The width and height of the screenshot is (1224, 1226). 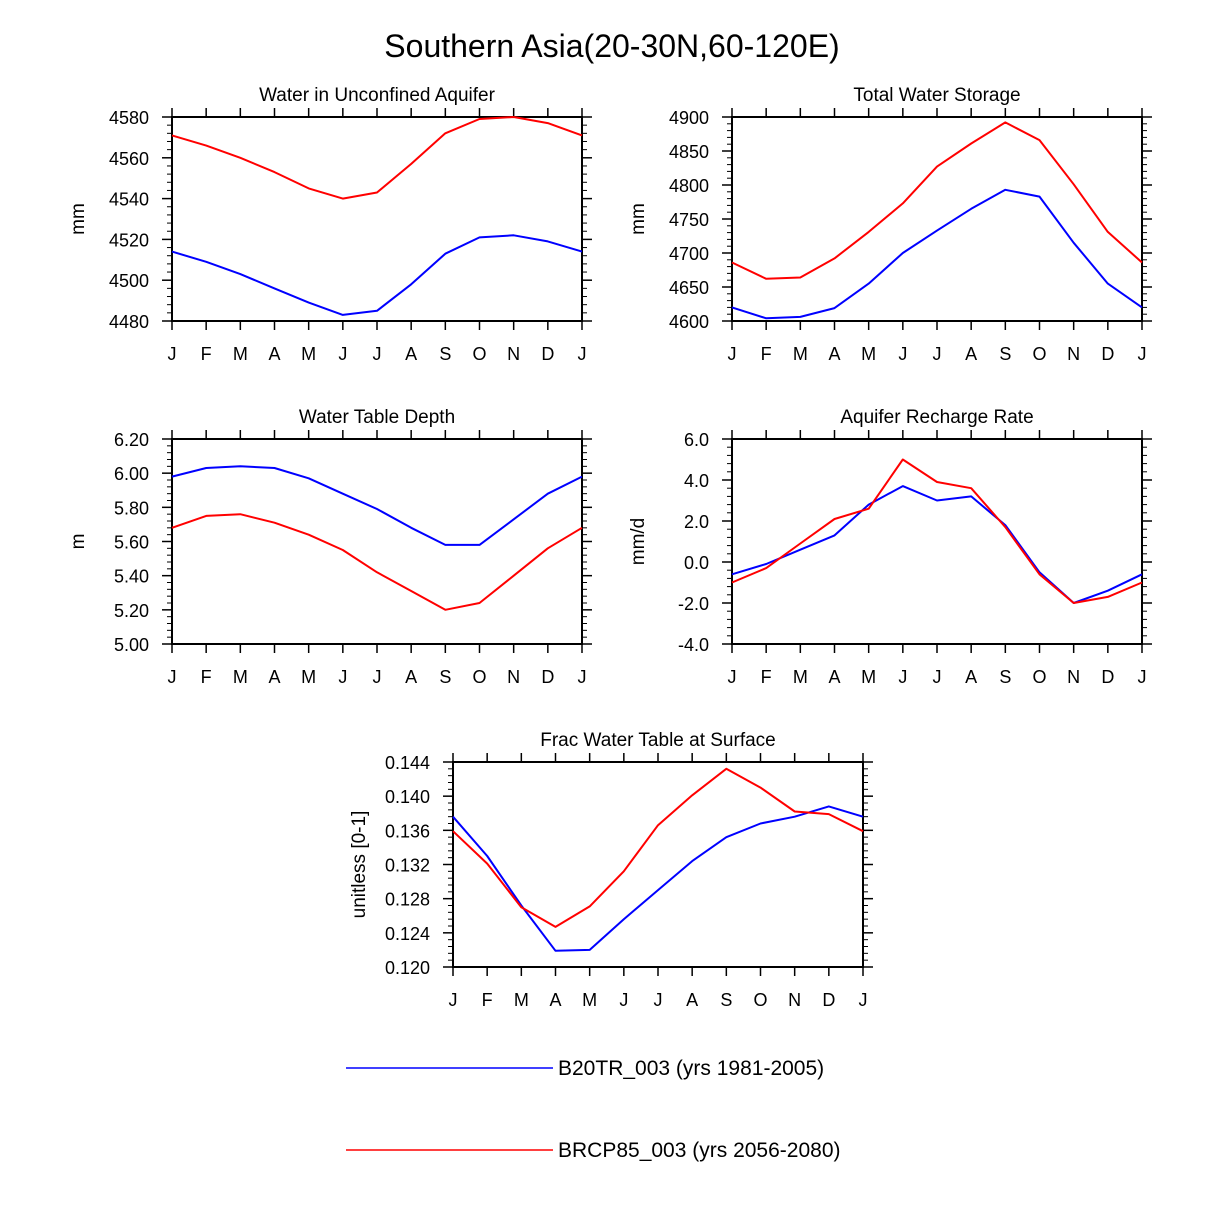 What do you see at coordinates (377, 417) in the screenshot?
I see `chart-title: Water Table Depth` at bounding box center [377, 417].